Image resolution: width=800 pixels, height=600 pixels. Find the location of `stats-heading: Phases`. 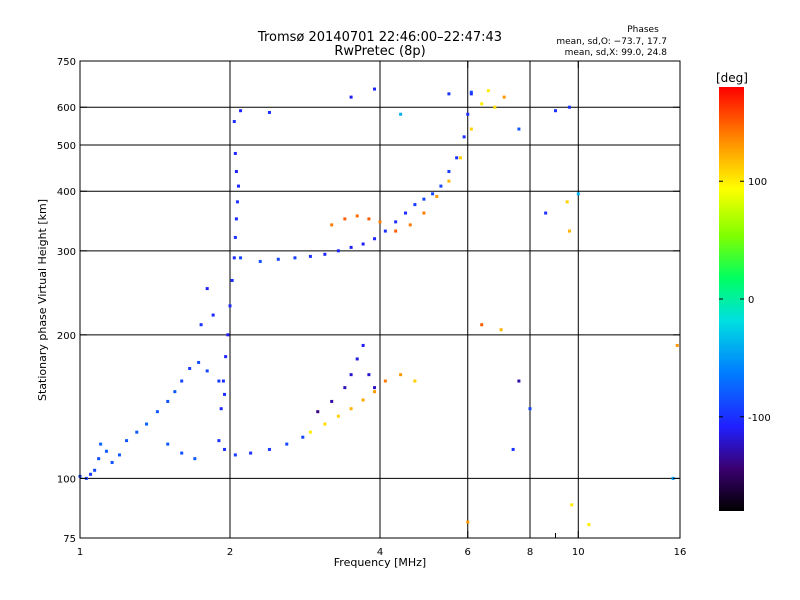

stats-heading: Phases is located at coordinates (643, 30).